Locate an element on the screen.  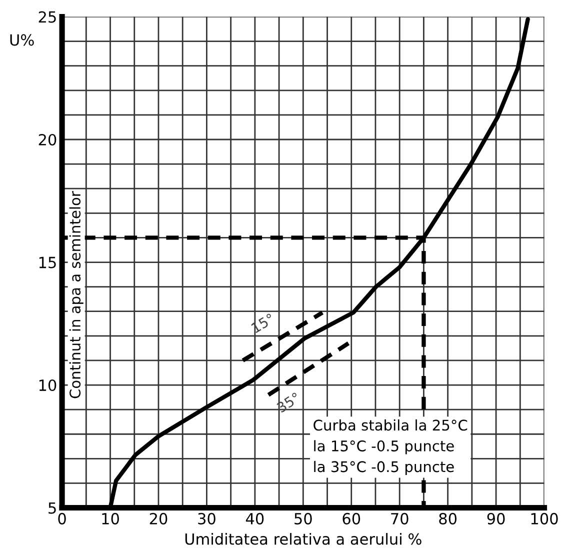
x-tick-label: 40 is located at coordinates (255, 518).